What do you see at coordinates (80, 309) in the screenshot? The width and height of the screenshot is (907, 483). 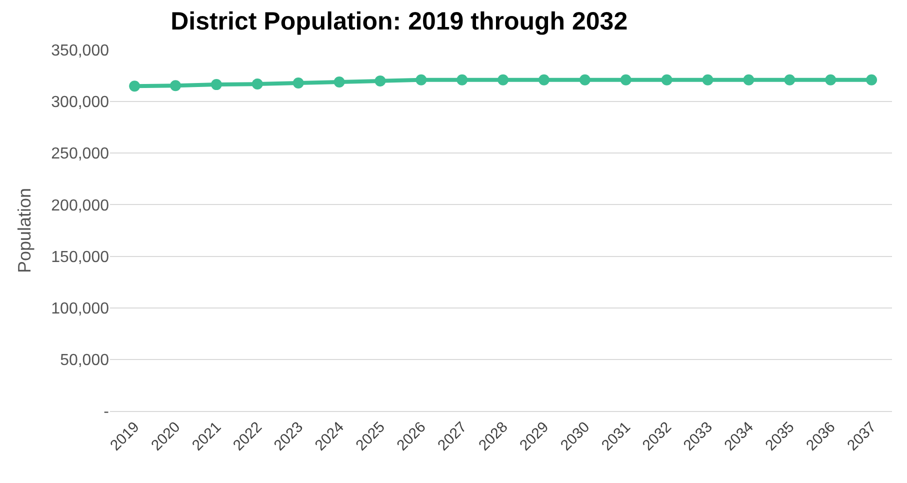 I see `y-tick-label: 100,000` at bounding box center [80, 309].